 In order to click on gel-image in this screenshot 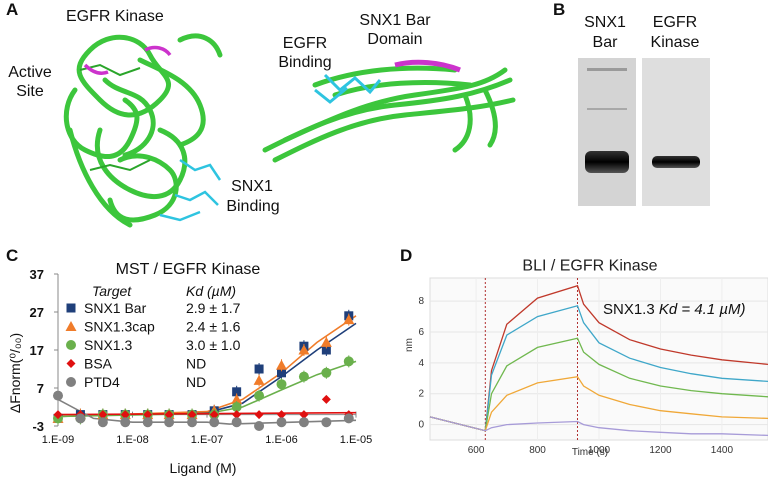, I will do `click(644, 132)`.